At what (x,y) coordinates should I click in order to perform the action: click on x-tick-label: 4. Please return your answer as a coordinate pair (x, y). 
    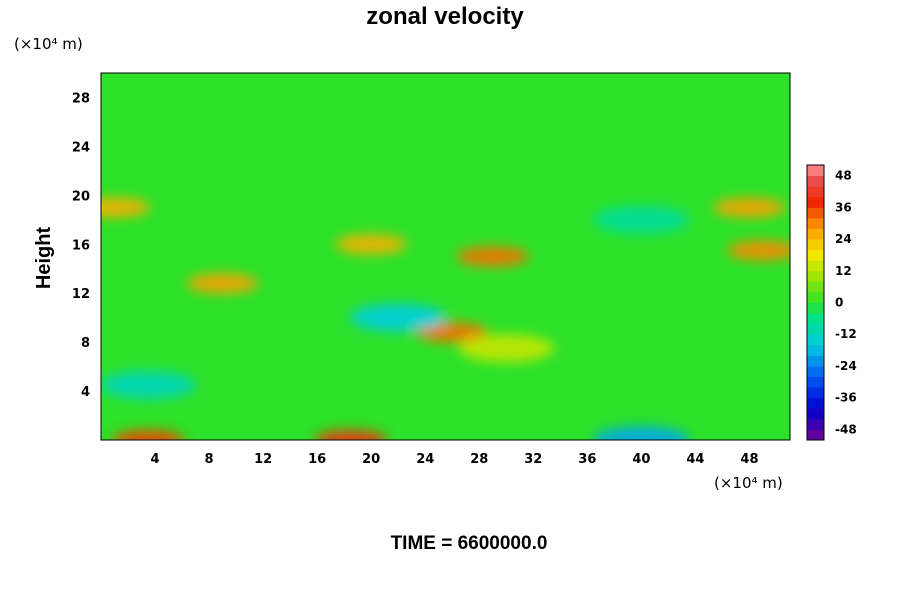
    Looking at the image, I should click on (155, 459).